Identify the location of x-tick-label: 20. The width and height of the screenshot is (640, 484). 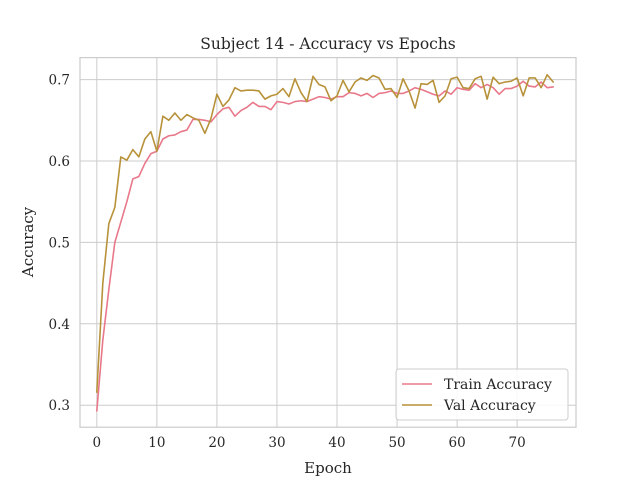
(216, 443).